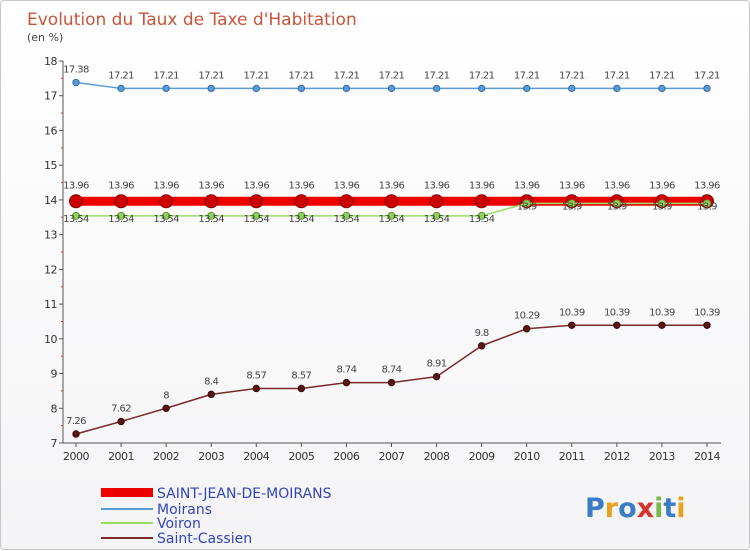  I want to click on legend-item: Voiron, so click(151, 524).